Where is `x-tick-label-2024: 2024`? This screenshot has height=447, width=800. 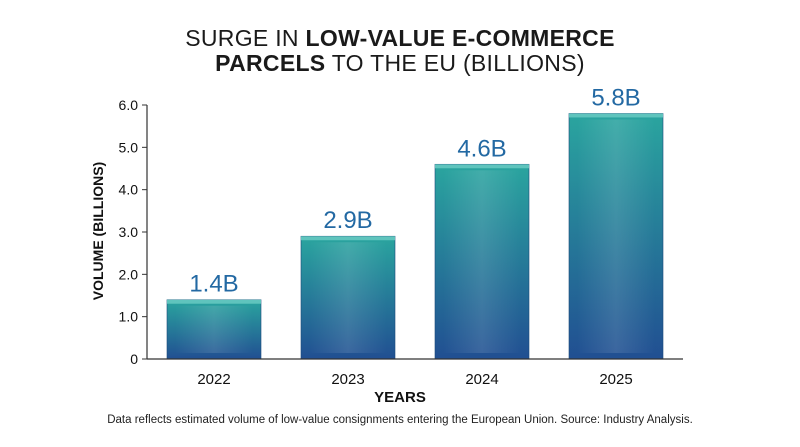 x-tick-label-2024: 2024 is located at coordinates (481, 379).